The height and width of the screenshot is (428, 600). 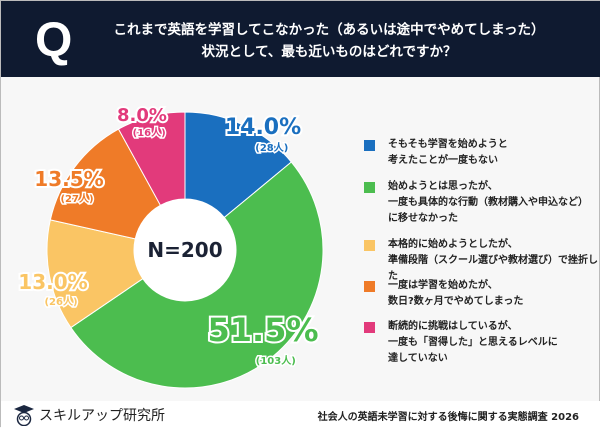 I want to click on owl-graduation-cap-icon, so click(x=24, y=415).